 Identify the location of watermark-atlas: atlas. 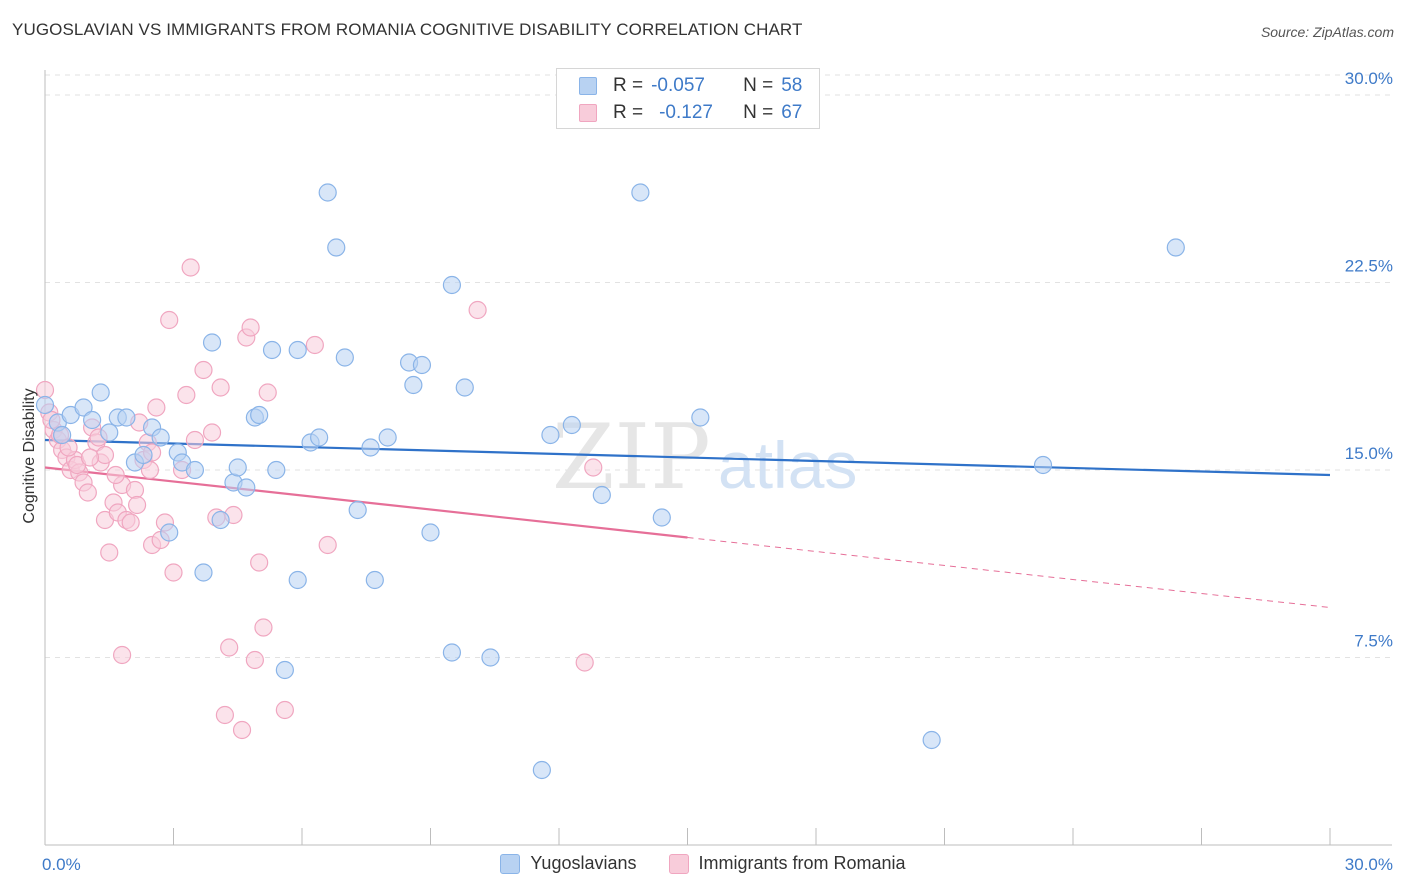
(787, 465).